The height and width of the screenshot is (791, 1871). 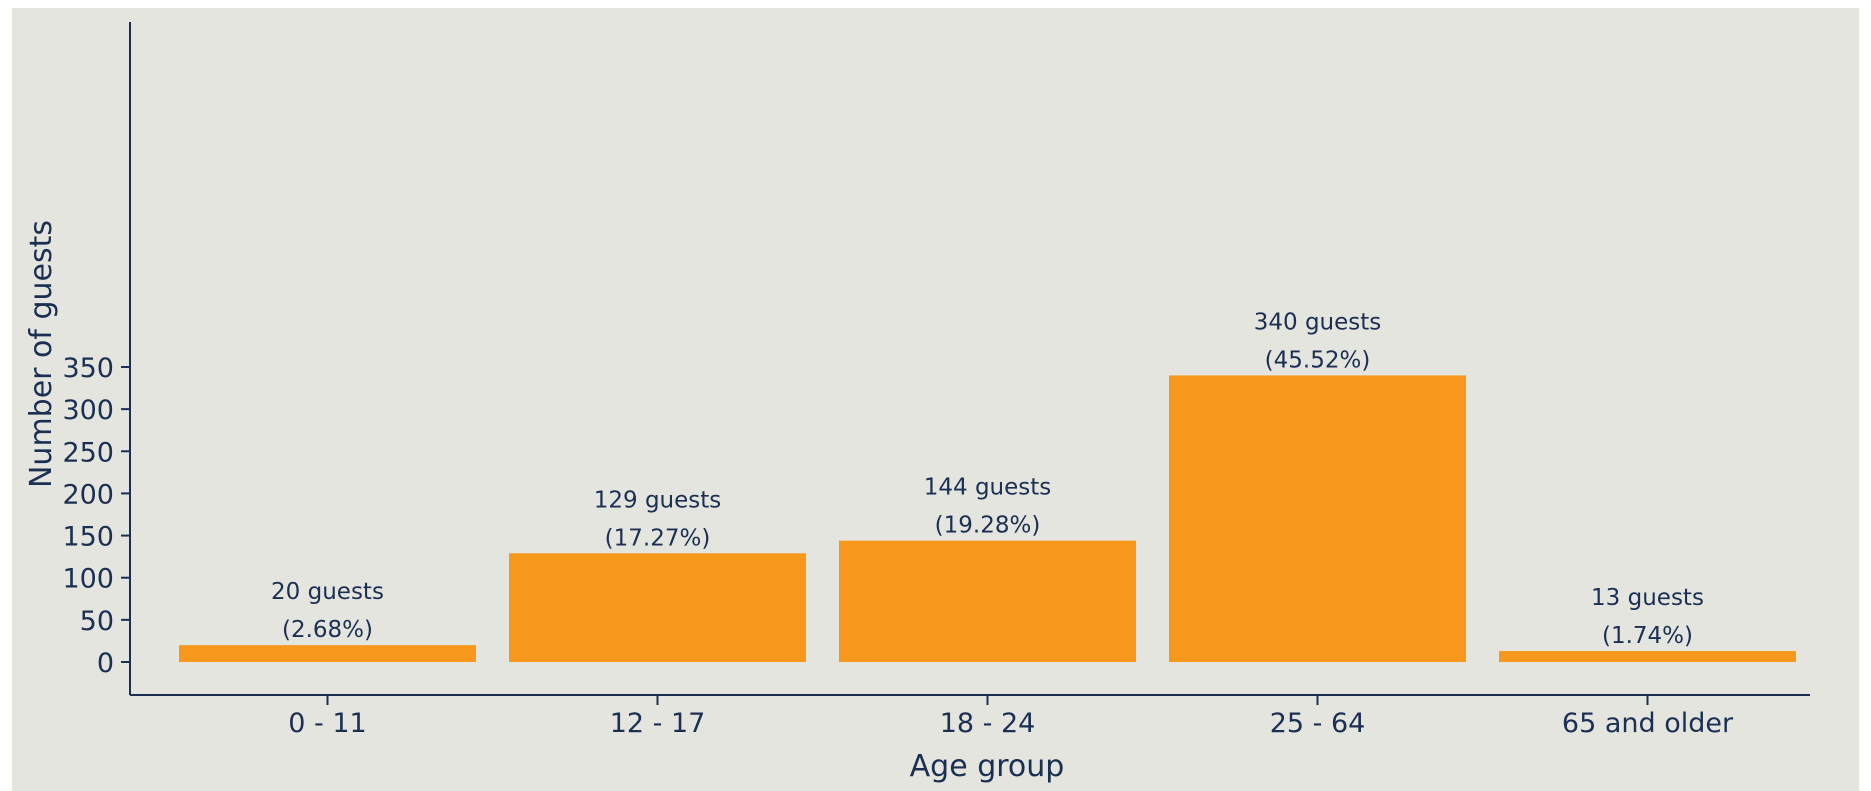 What do you see at coordinates (1318, 723) in the screenshot?
I see `x-tick-label: 25 - 64` at bounding box center [1318, 723].